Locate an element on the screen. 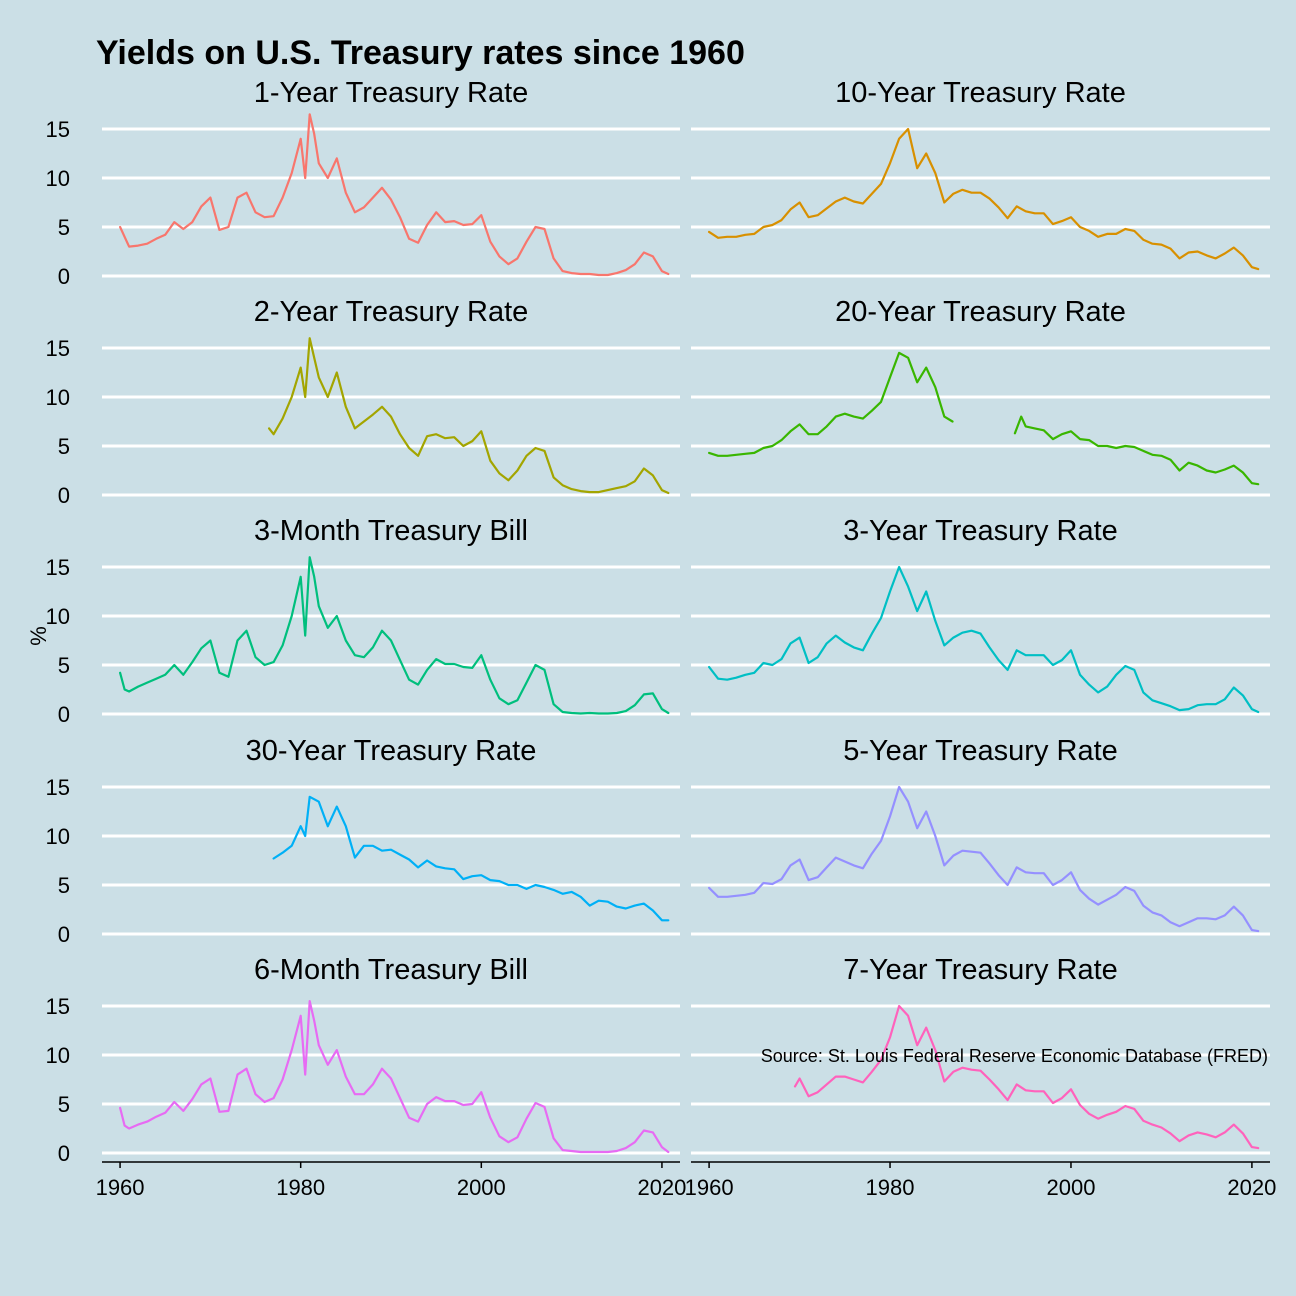 The height and width of the screenshot is (1296, 1296). facet-panel: 0 5 10 15 2-Year Treasury Rate is located at coordinates (363, 402).